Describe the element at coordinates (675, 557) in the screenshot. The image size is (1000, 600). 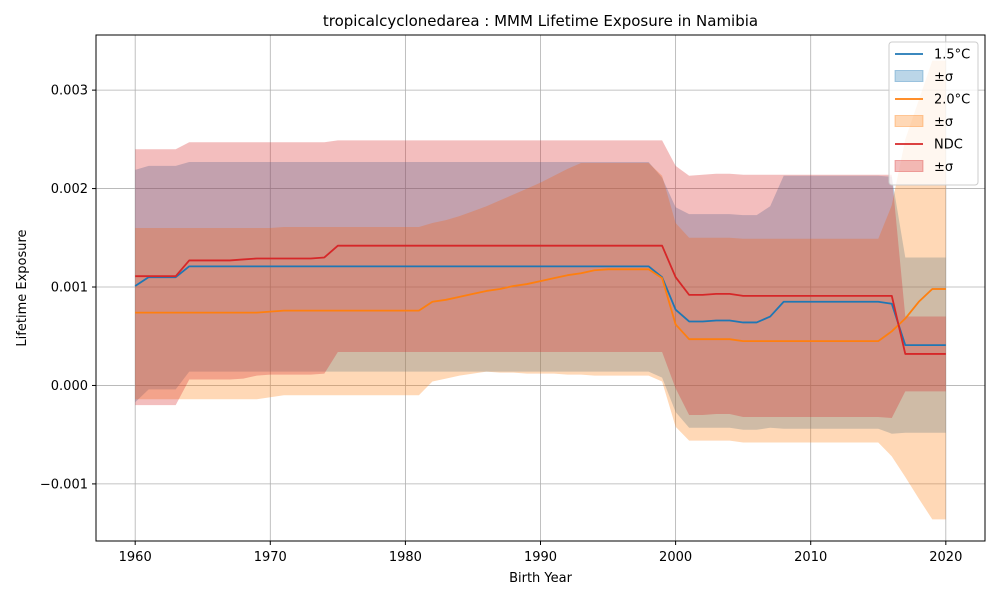
I see `x-tick-label: 2000` at that location.